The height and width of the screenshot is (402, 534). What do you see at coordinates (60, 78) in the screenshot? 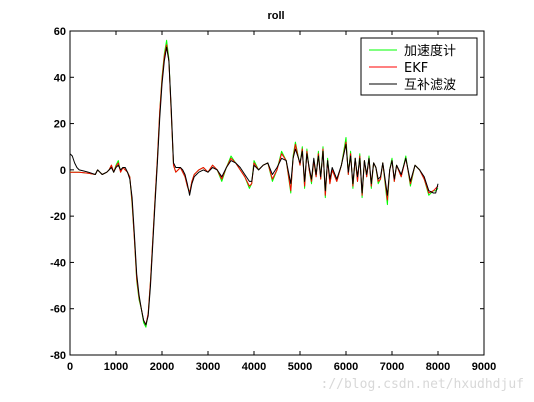
I see `y-tick-label: 40` at bounding box center [60, 78].